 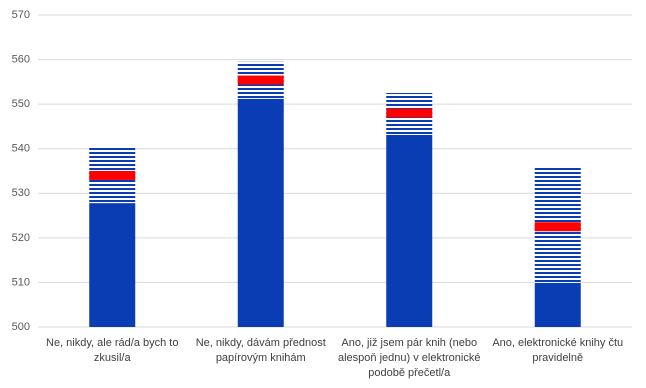 What do you see at coordinates (21, 193) in the screenshot?
I see `y-tick-label: 530` at bounding box center [21, 193].